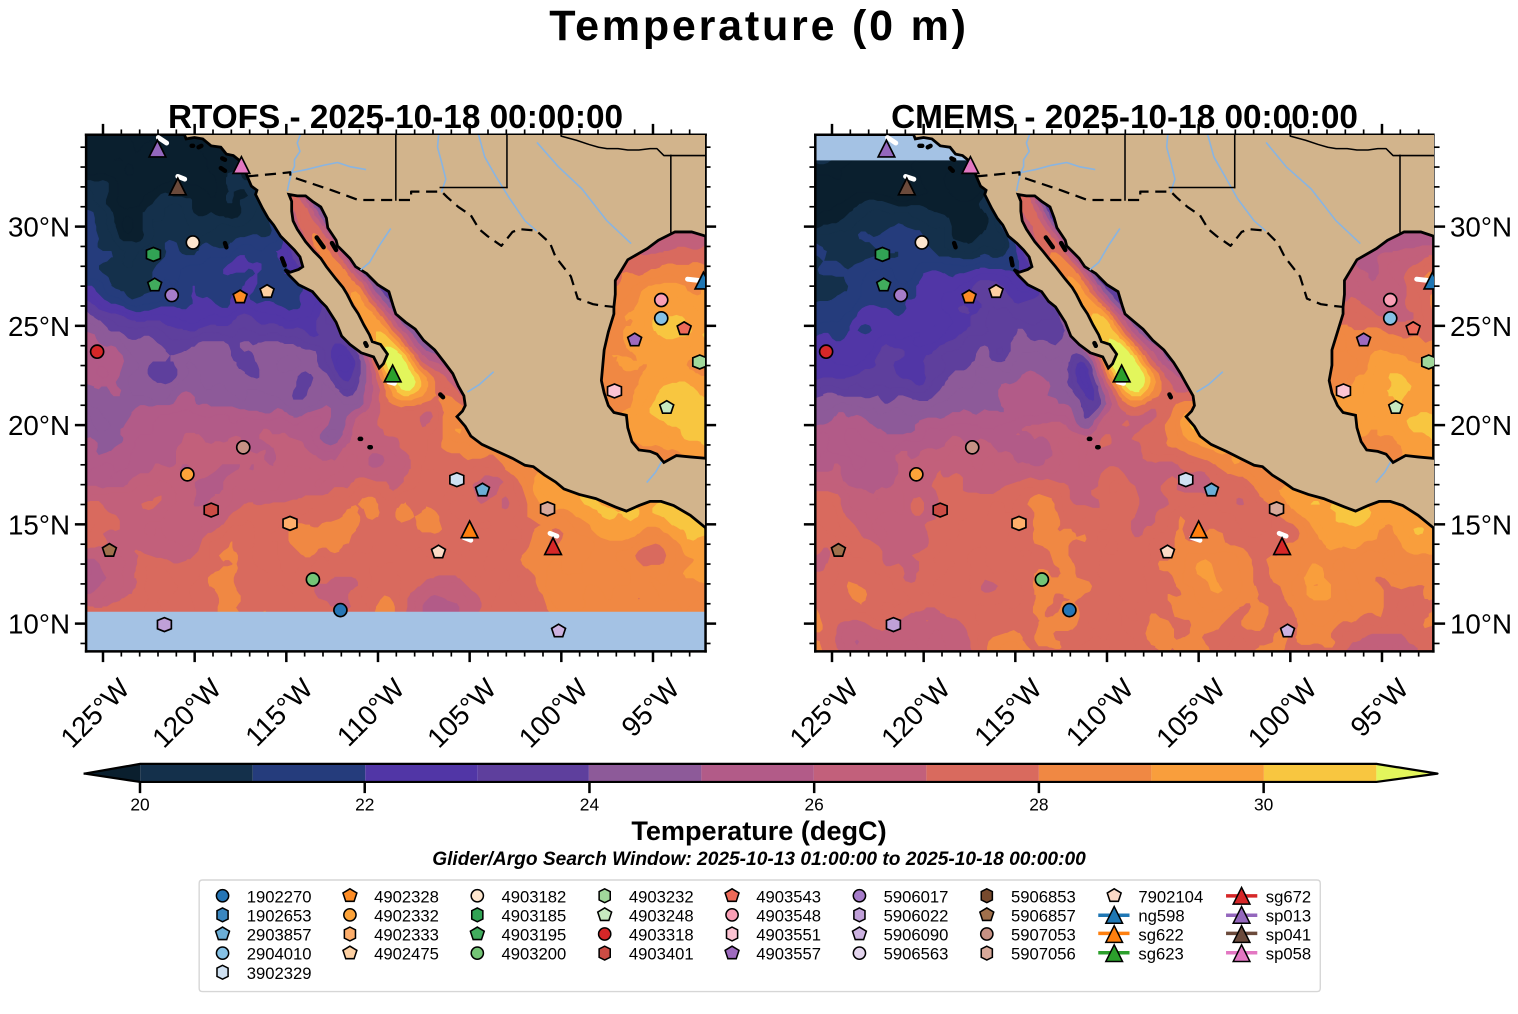 This screenshot has width=1518, height=1014. What do you see at coordinates (788, 935) in the screenshot?
I see `svg-text: 4903551` at bounding box center [788, 935].